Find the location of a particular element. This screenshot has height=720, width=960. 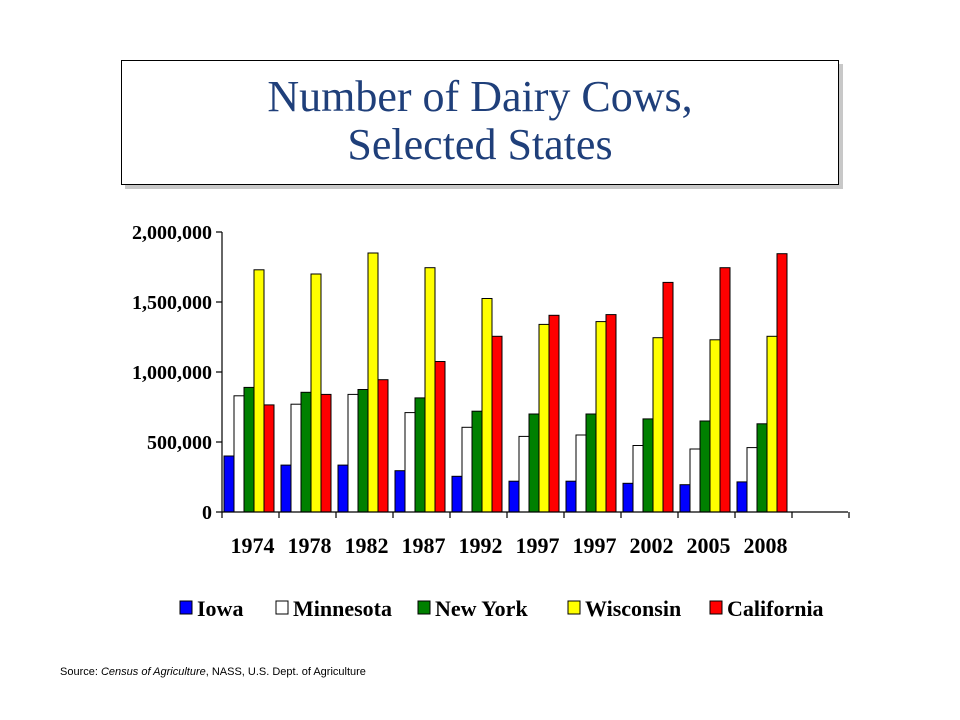

legend-label: New York is located at coordinates (481, 608).